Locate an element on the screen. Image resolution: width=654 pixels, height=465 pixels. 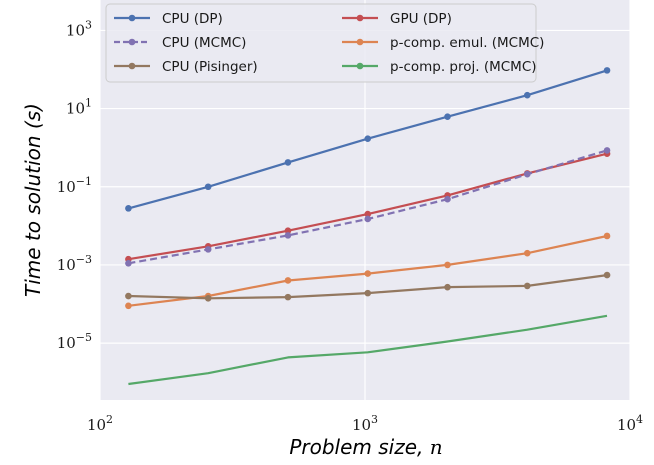
series-line-p-comp-proj-mcmc is located at coordinates (368, 350).